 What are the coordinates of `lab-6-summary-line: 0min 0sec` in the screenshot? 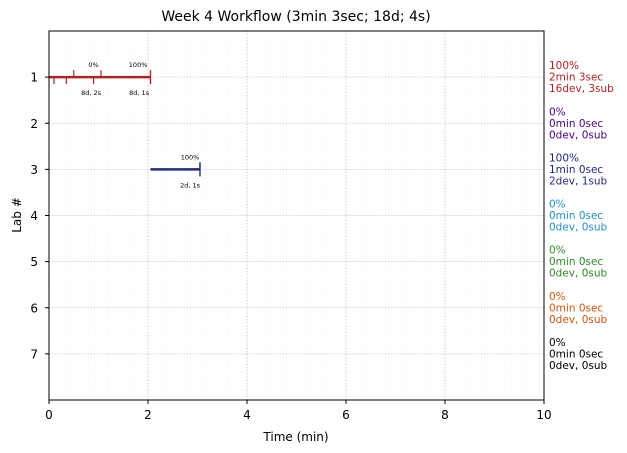 It's located at (576, 308).